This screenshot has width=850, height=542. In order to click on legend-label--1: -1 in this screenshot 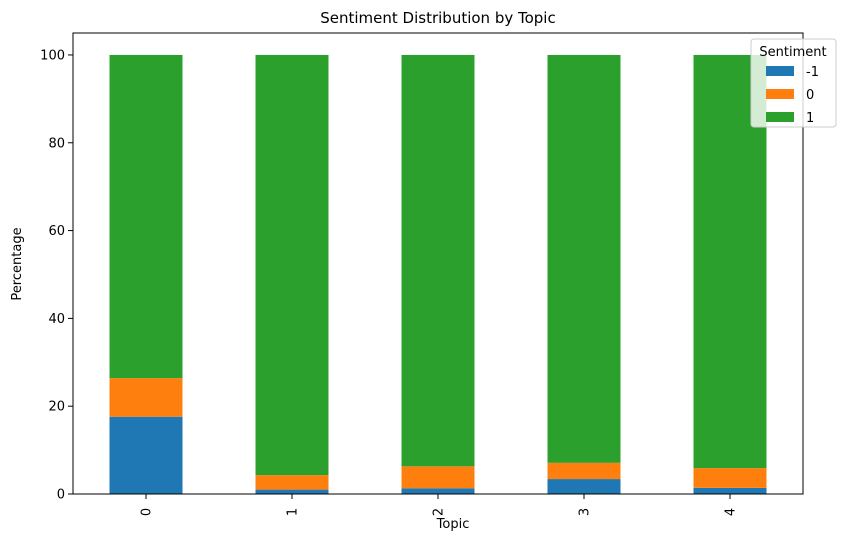, I will do `click(812, 72)`.